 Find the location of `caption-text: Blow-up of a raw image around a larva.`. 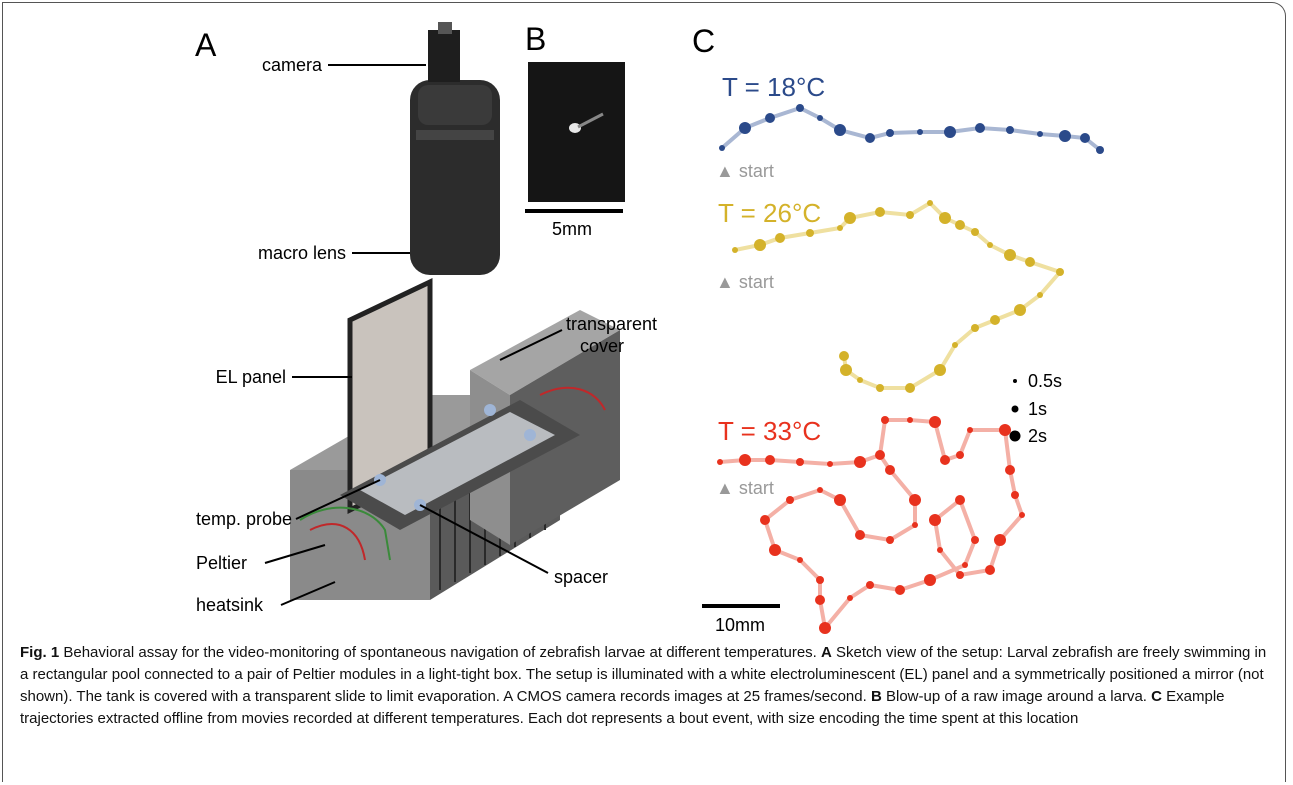

caption-text: Blow-up of a raw image around a larva. is located at coordinates (1016, 696).